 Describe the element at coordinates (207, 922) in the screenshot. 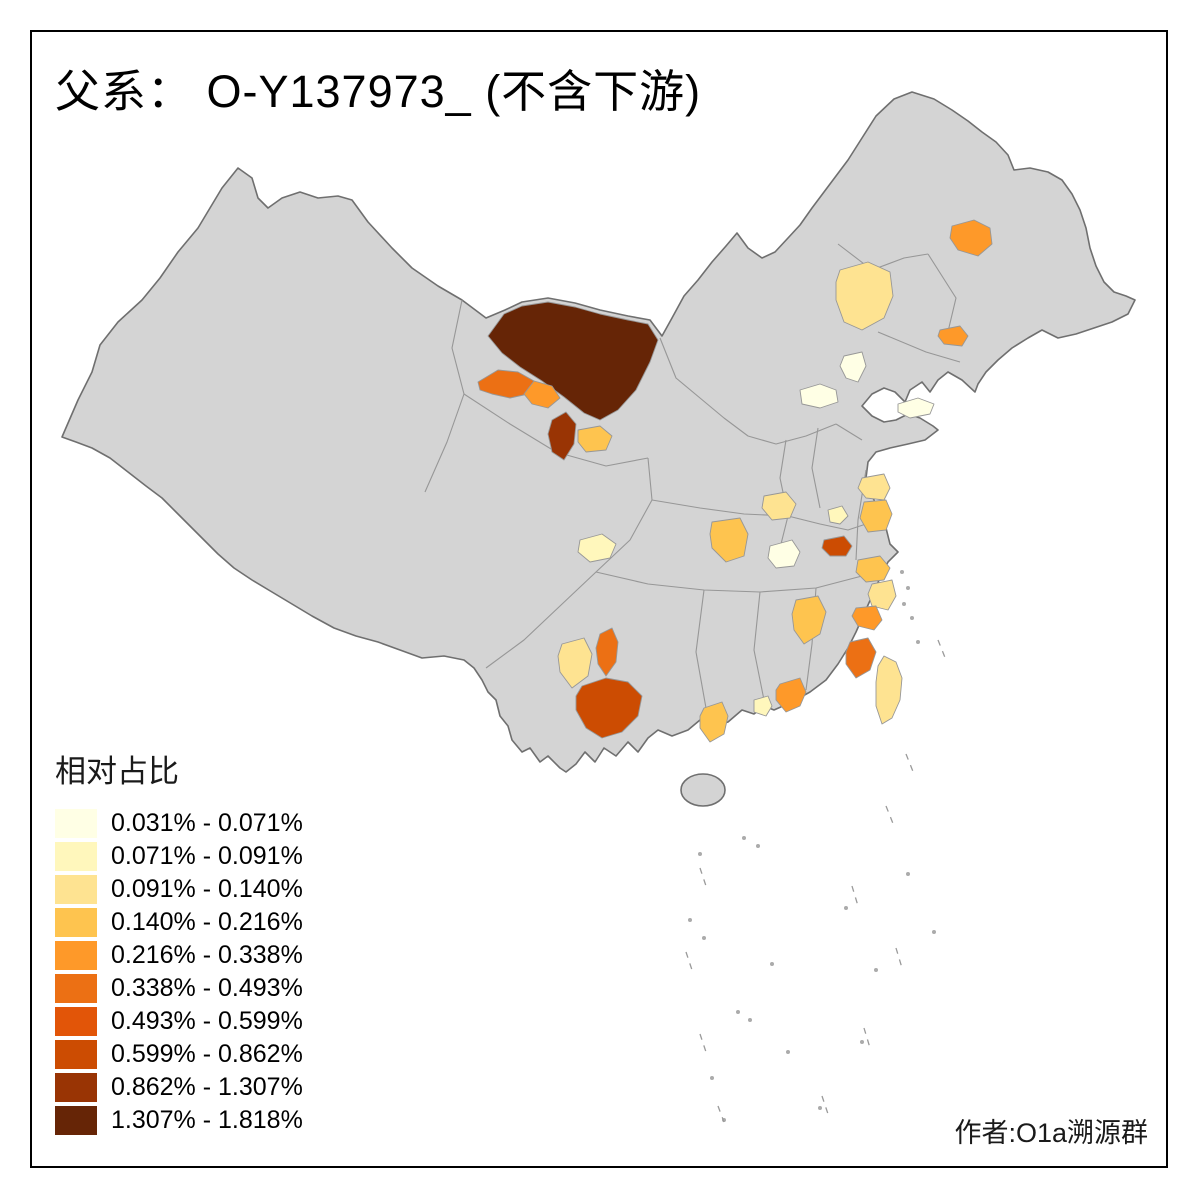

I see `legend-label: 0.140% - 0.216%` at that location.